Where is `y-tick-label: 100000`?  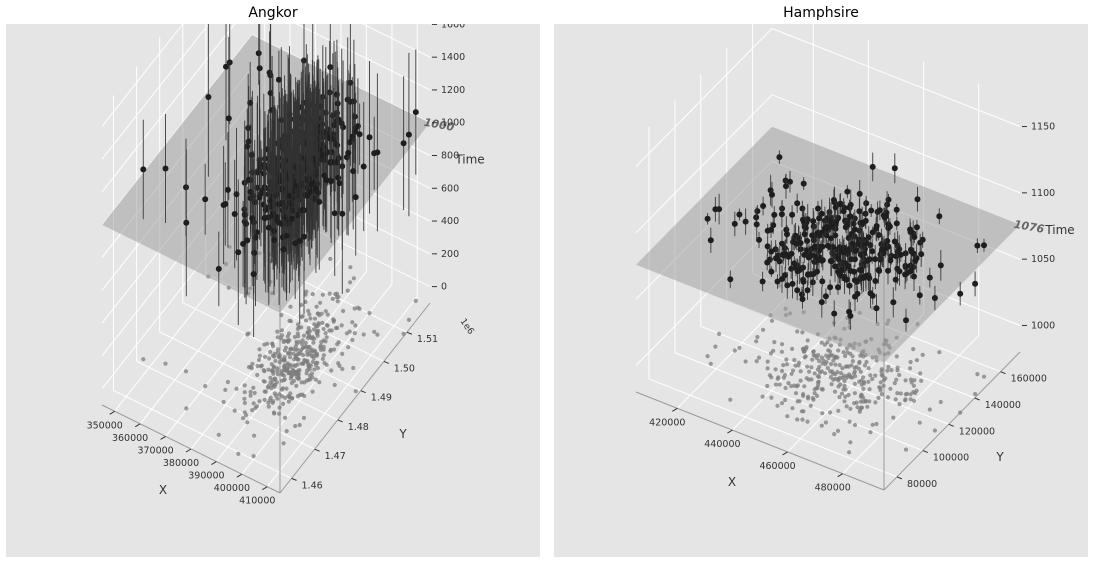 y-tick-label: 100000 is located at coordinates (951, 458).